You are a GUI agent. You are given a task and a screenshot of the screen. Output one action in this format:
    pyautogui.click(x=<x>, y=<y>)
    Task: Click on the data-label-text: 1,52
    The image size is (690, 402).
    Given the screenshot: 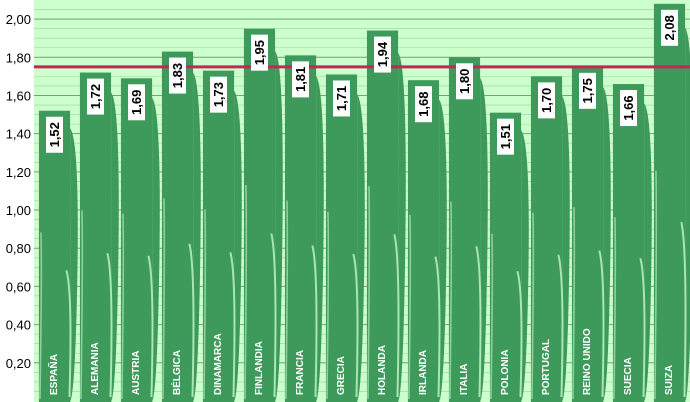 What is the action you would take?
    pyautogui.click(x=54, y=134)
    